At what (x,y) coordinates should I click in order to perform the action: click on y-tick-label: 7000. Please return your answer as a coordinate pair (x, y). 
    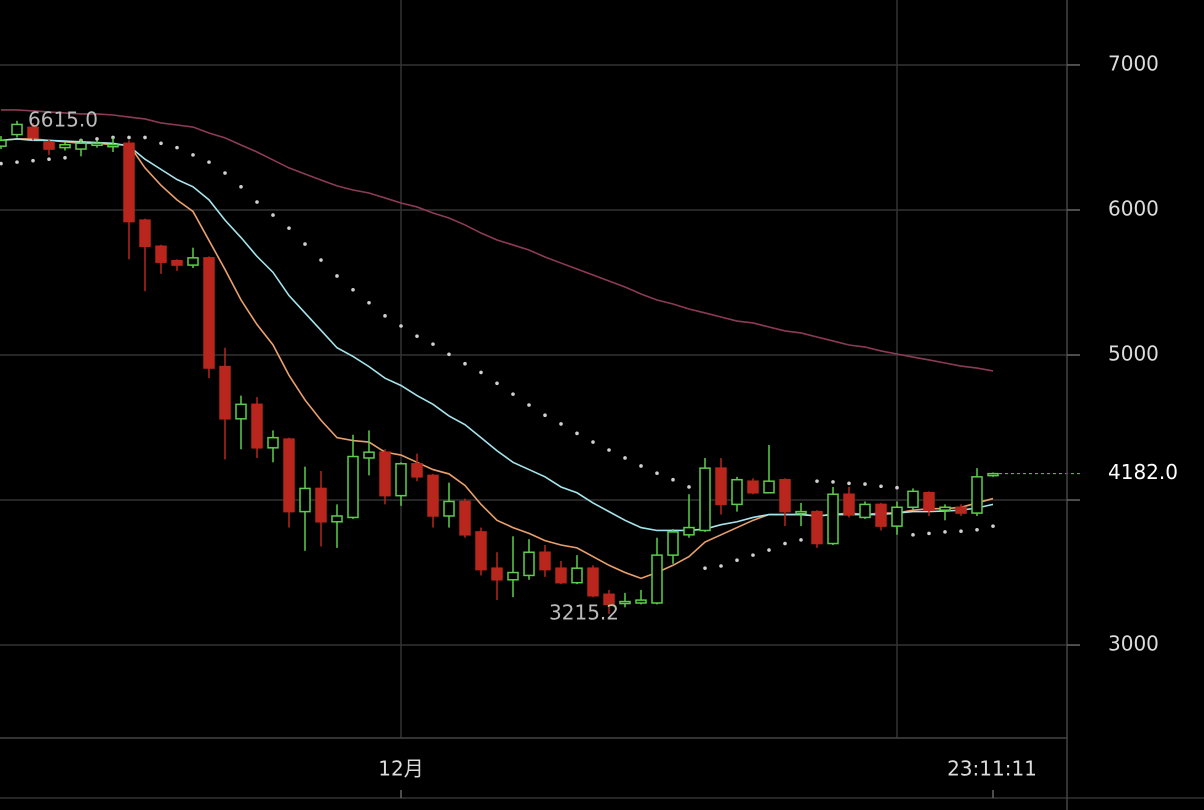
    Looking at the image, I should click on (1133, 63).